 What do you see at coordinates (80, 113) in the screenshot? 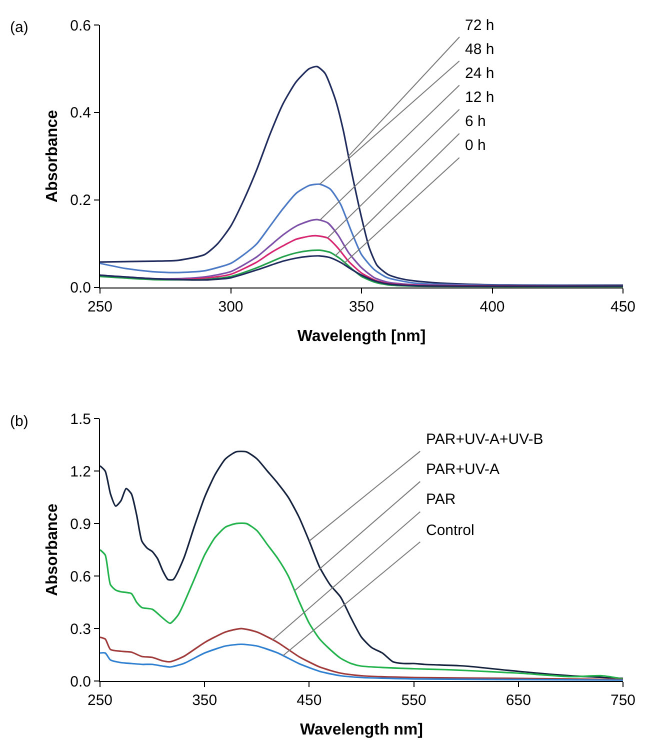
I see `y-tick-label: 0.4` at bounding box center [80, 113].